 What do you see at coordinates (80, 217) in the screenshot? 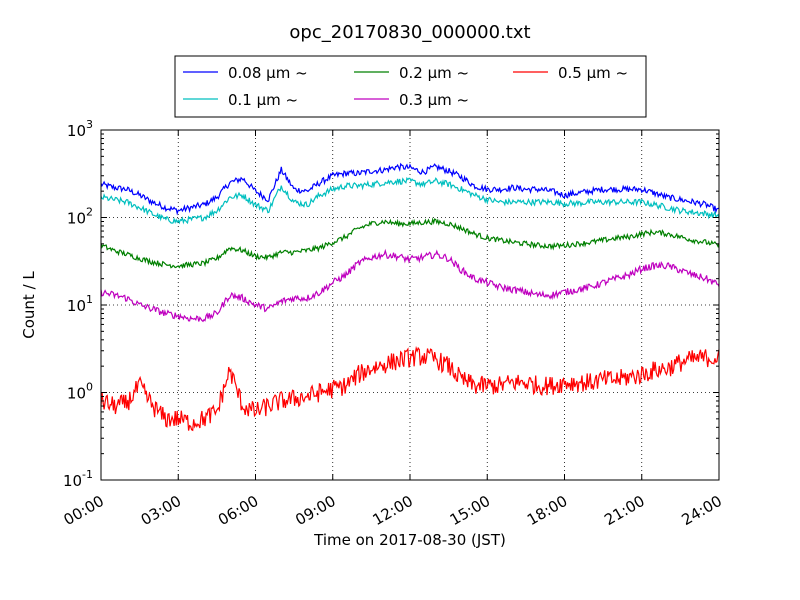
I see `y-tick-label: 10²` at bounding box center [80, 217].